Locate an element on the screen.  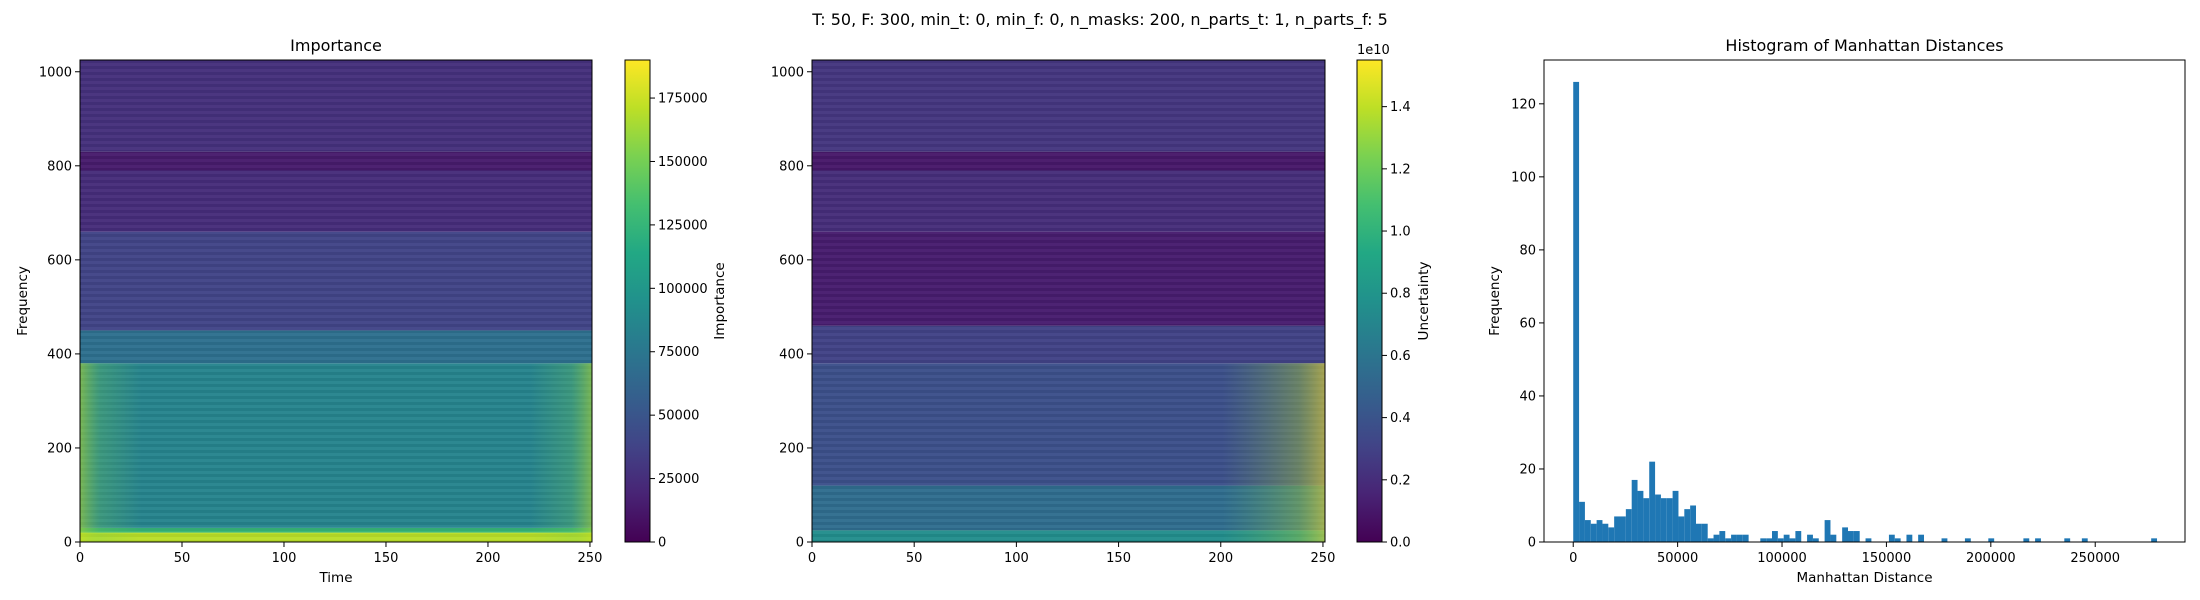
colorbar-offset-text: 1e10 is located at coordinates (1373, 50).